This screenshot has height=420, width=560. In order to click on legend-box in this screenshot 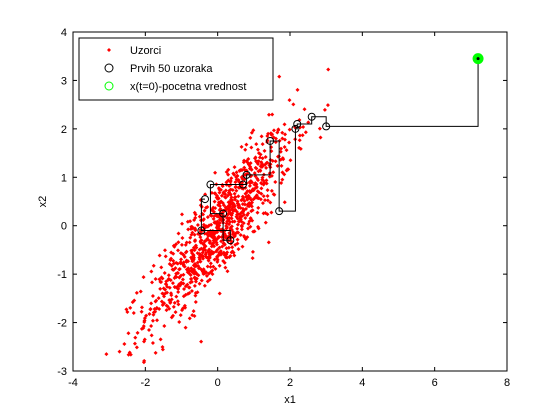, I will do `click(176, 69)`.